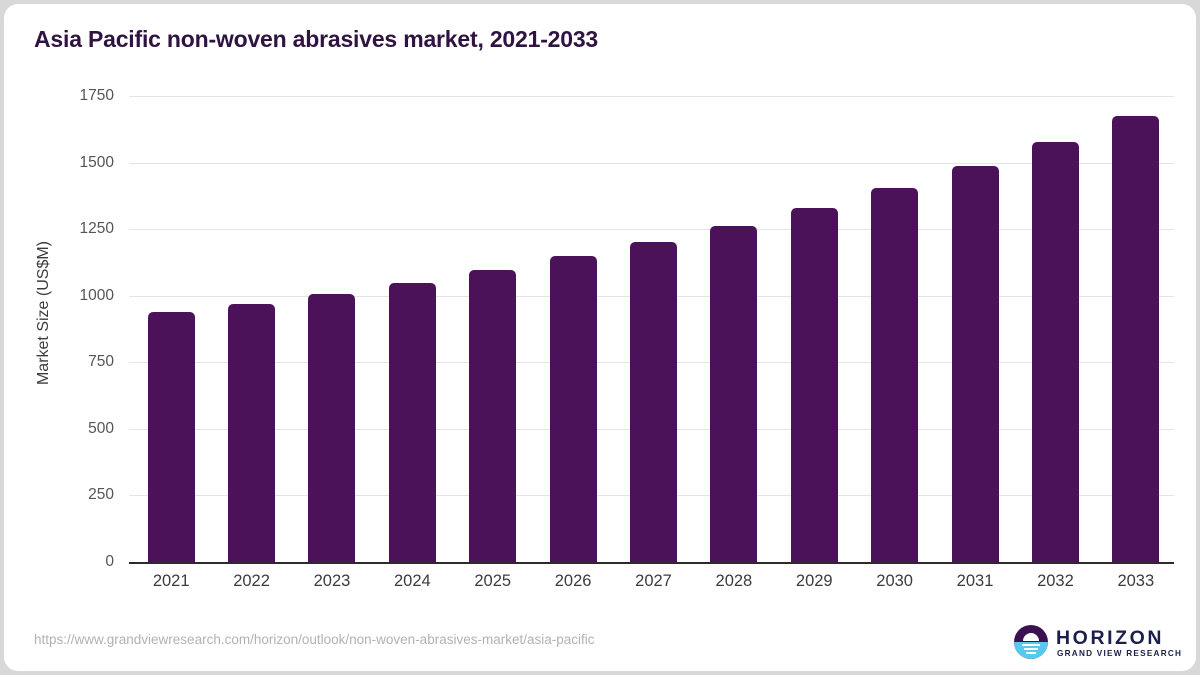  I want to click on y-tick-label: 1500, so click(96, 162).